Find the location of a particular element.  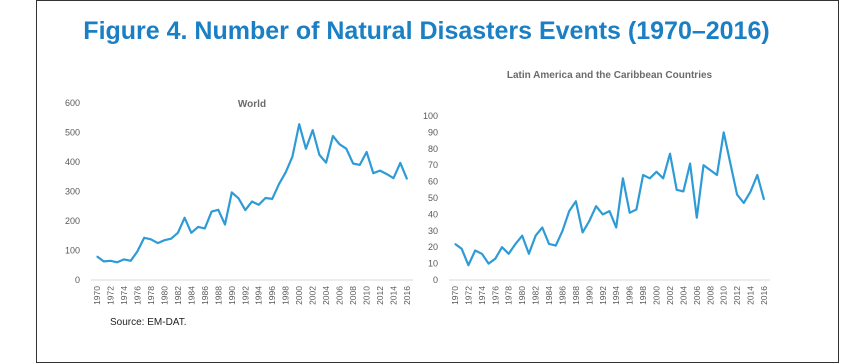

x-tick-label: 2006 is located at coordinates (697, 295).